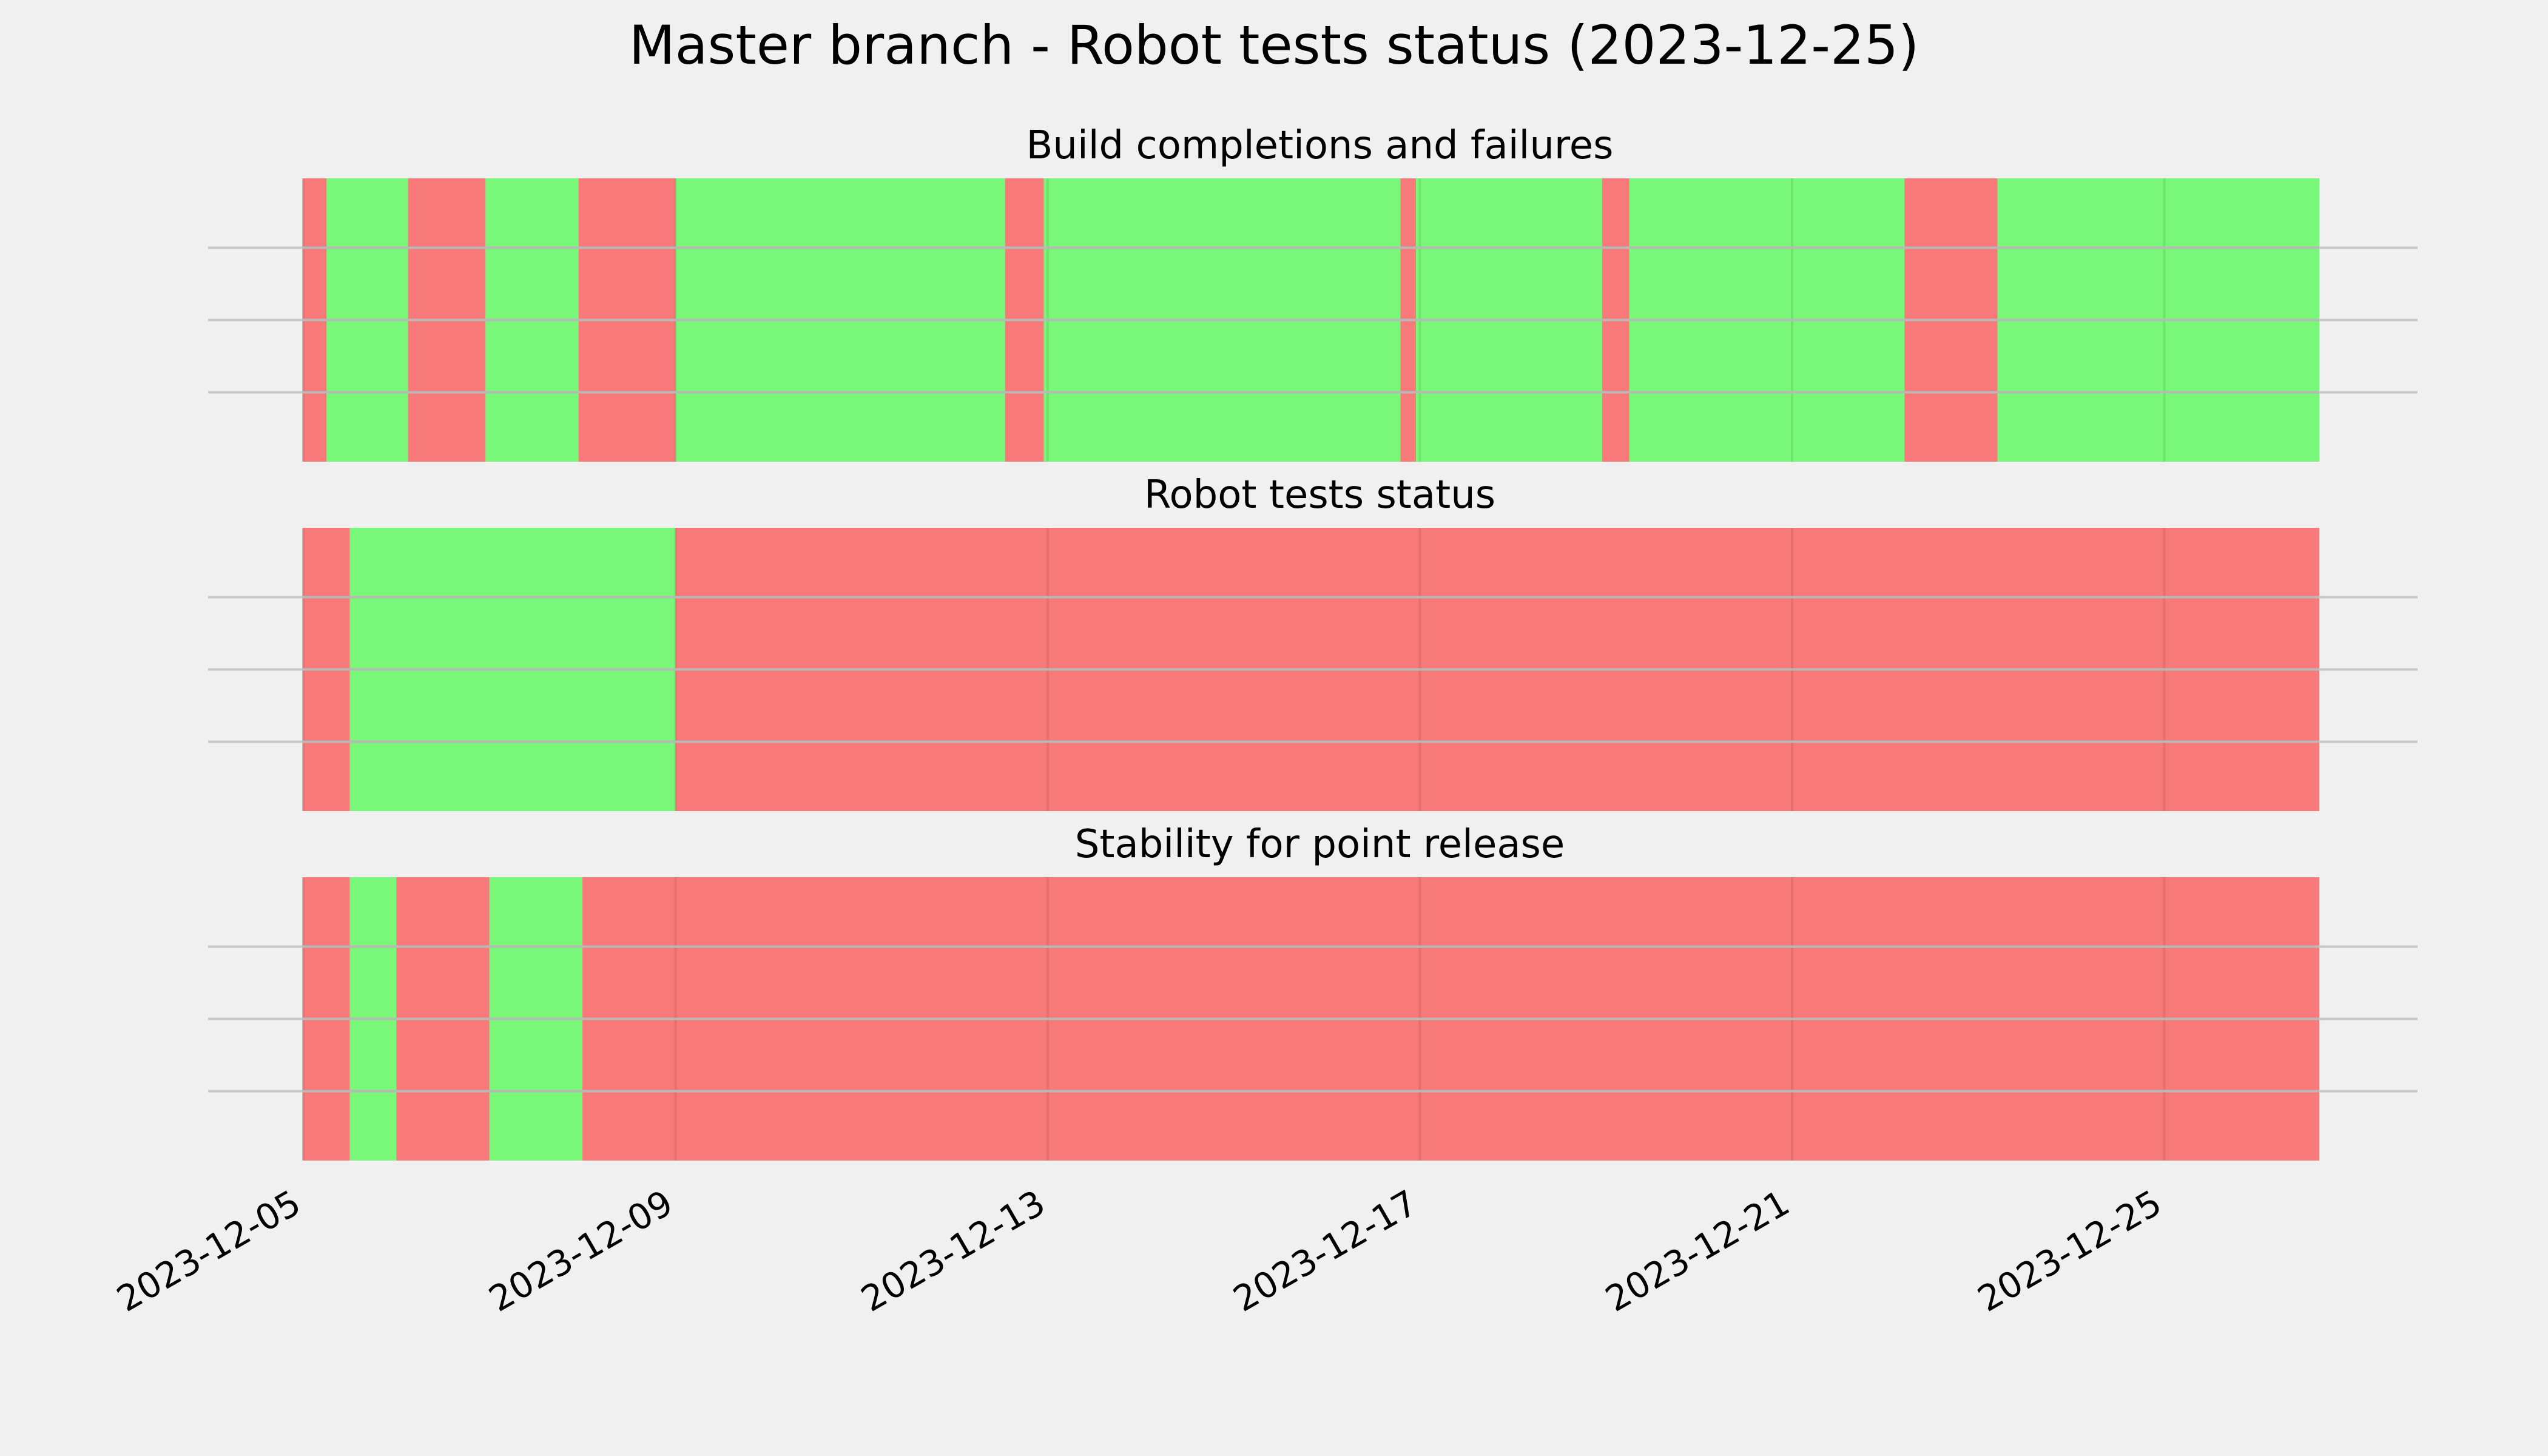 The image size is (2548, 1456). Describe the element at coordinates (1320, 145) in the screenshot. I see `panel-title: Build completions and failures` at that location.